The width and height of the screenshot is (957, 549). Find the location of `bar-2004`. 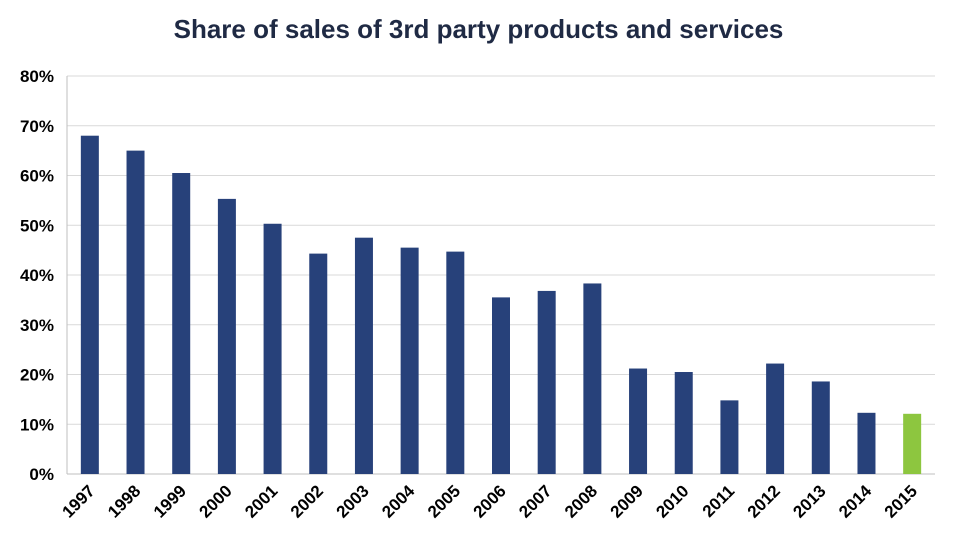

bar-2004 is located at coordinates (409, 360).